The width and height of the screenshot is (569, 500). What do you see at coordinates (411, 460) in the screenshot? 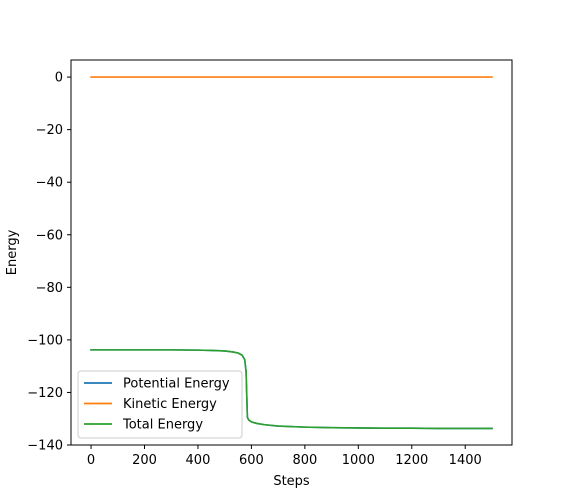
I see `x-tick-label: 1200` at bounding box center [411, 460].